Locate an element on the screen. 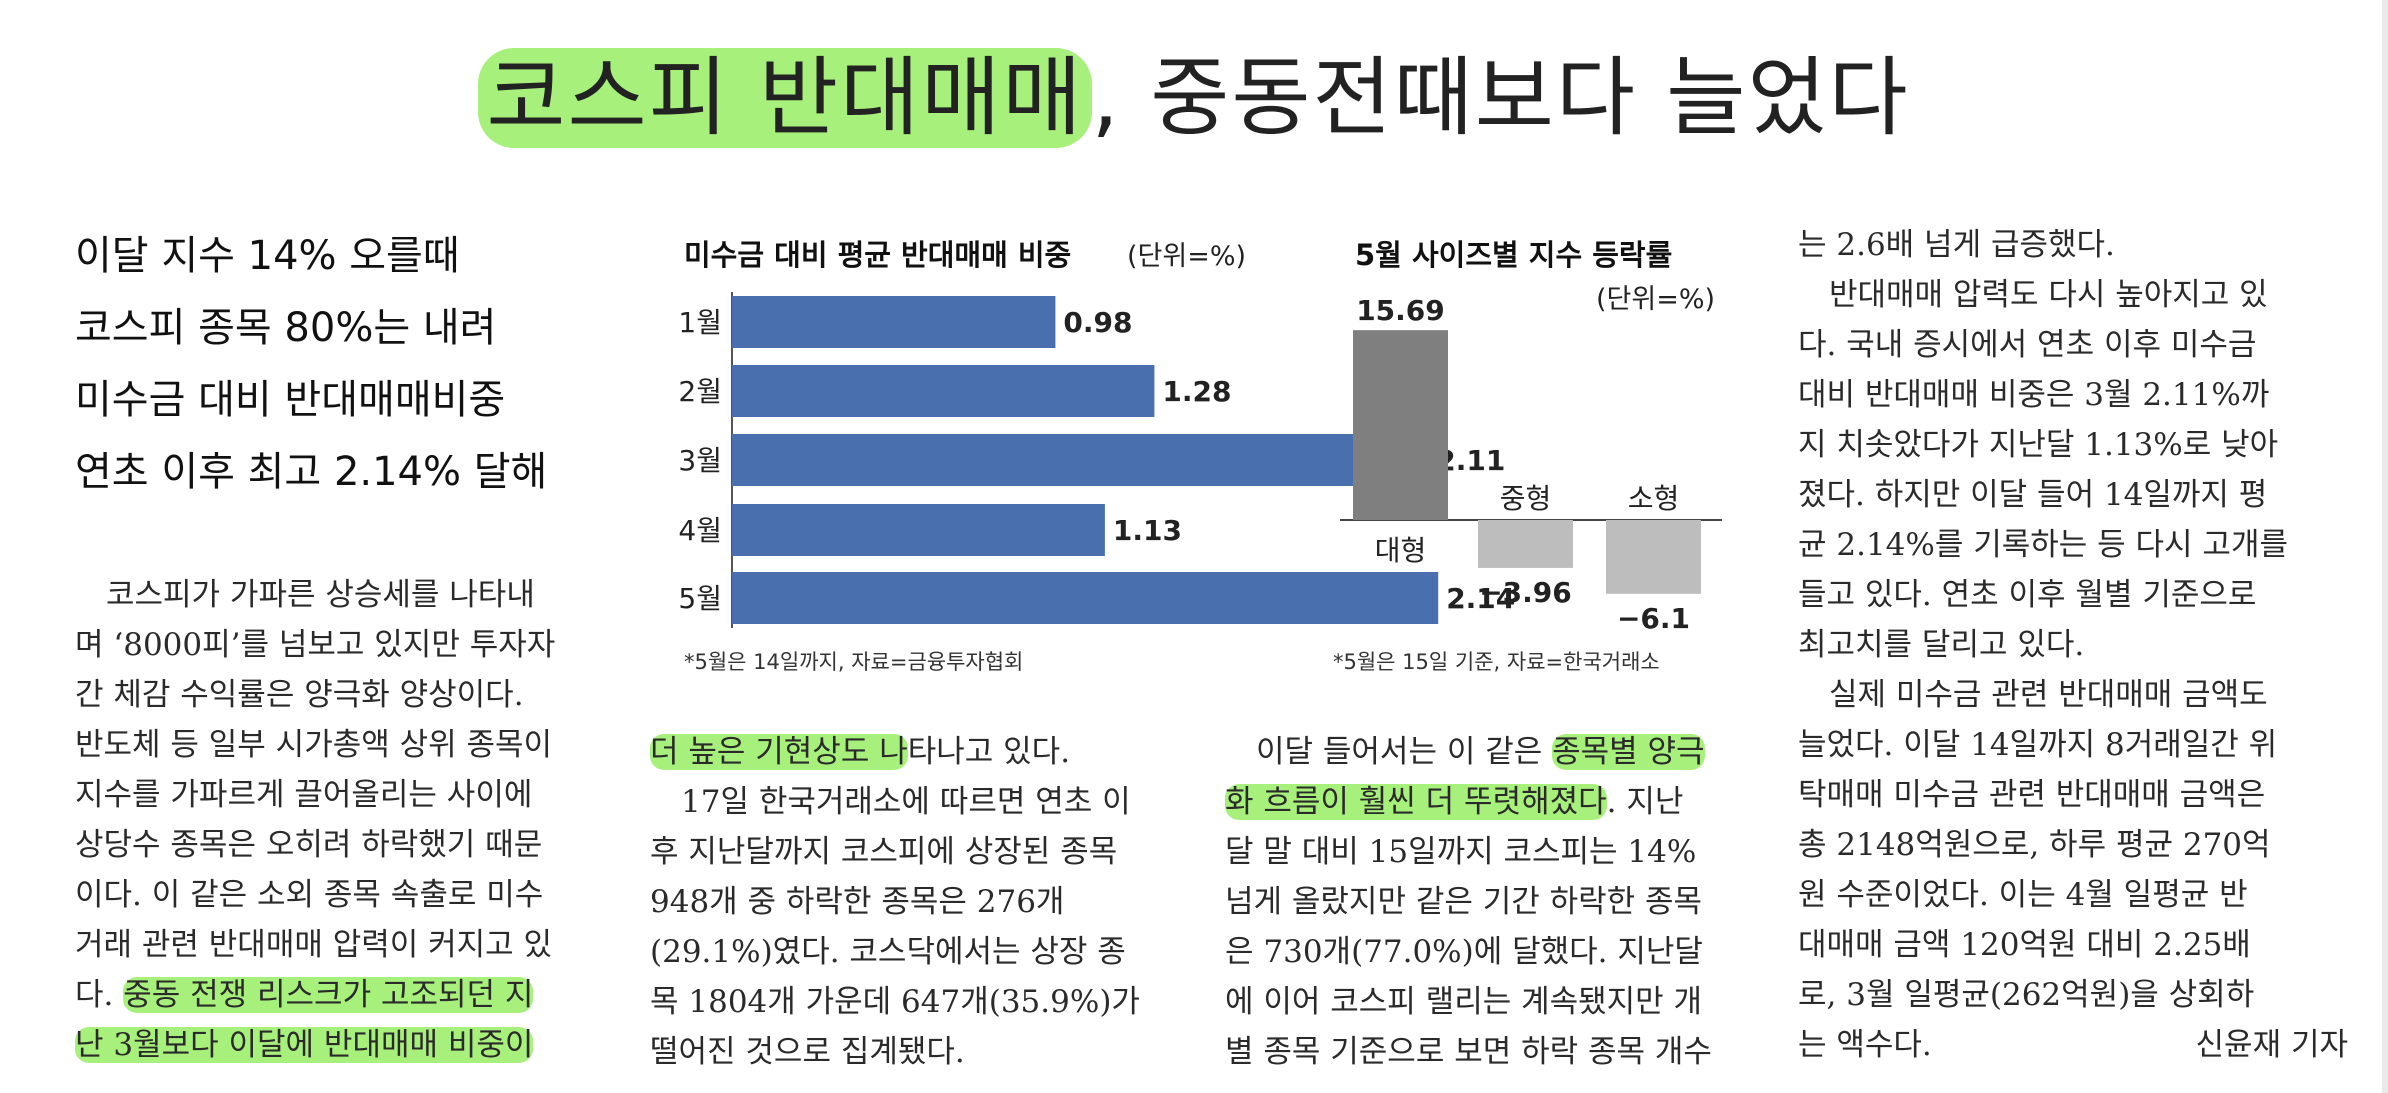  subheadline-line: 미수금 대비 반대매매비중 is located at coordinates (290, 400).